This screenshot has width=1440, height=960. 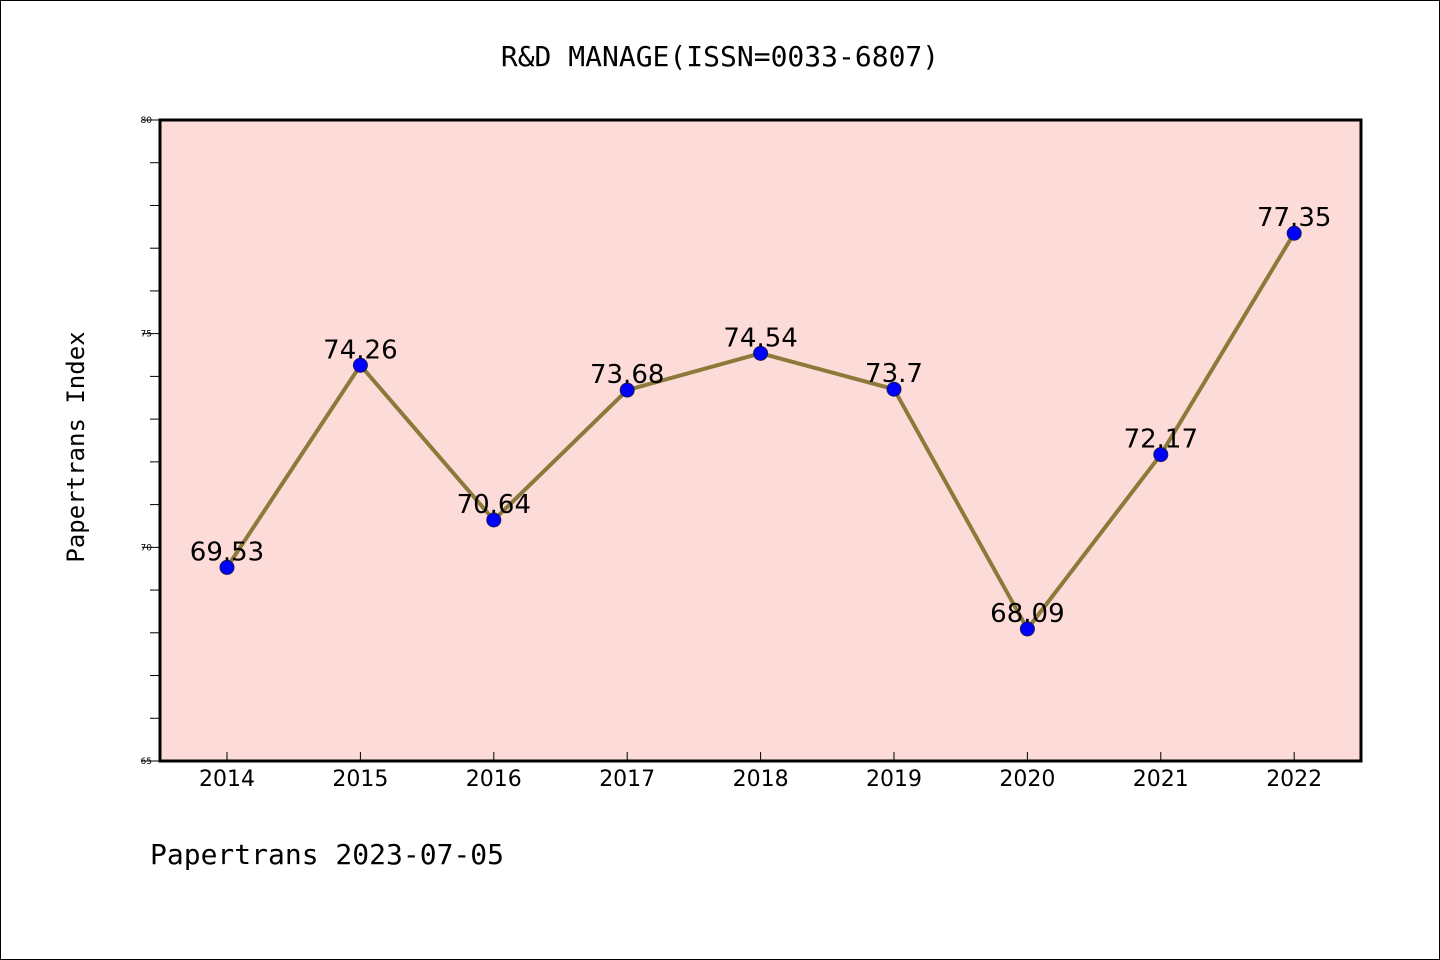 What do you see at coordinates (147, 548) in the screenshot?
I see `y-tick-label: 70` at bounding box center [147, 548].